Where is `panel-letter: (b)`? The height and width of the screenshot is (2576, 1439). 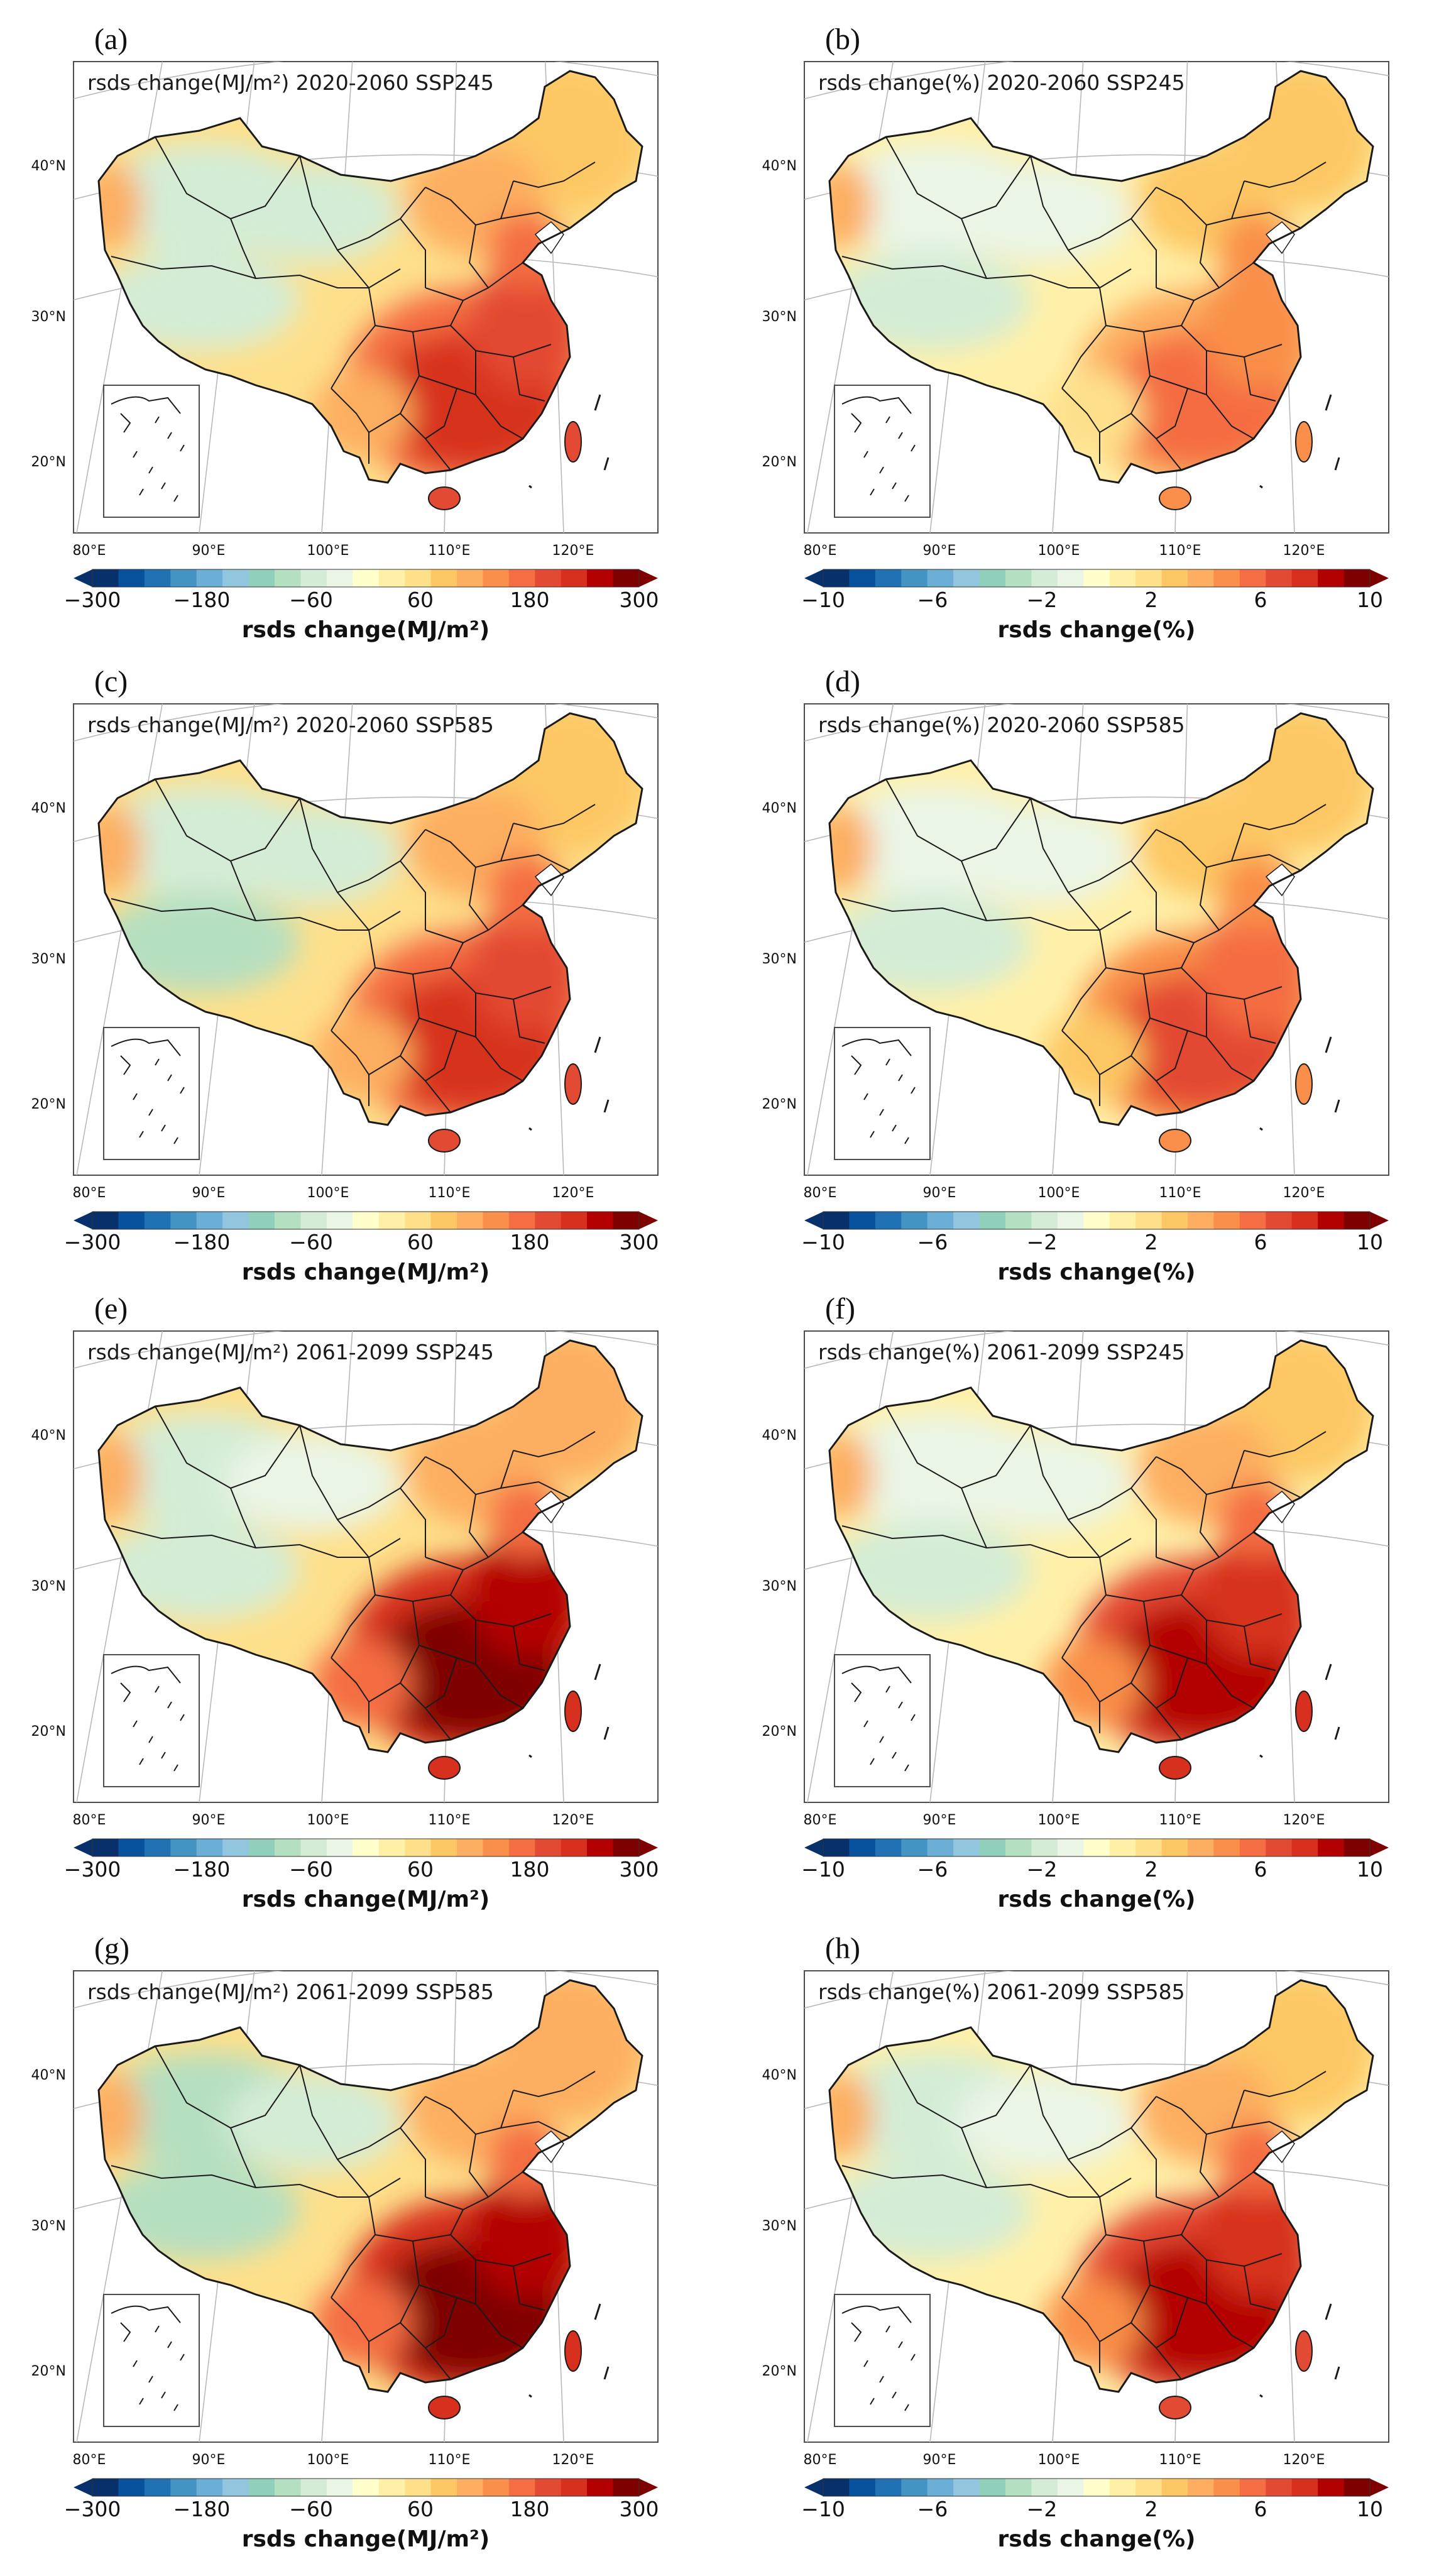
panel-letter: (b) is located at coordinates (842, 39).